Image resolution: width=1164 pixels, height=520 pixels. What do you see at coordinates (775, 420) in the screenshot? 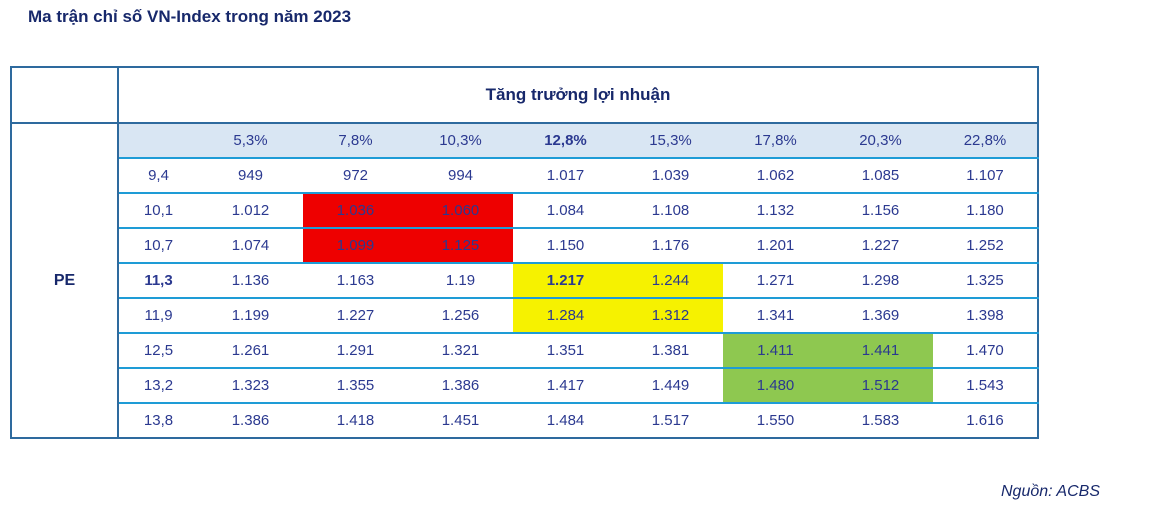
I see `matrix-cell: 1.550` at bounding box center [775, 420].